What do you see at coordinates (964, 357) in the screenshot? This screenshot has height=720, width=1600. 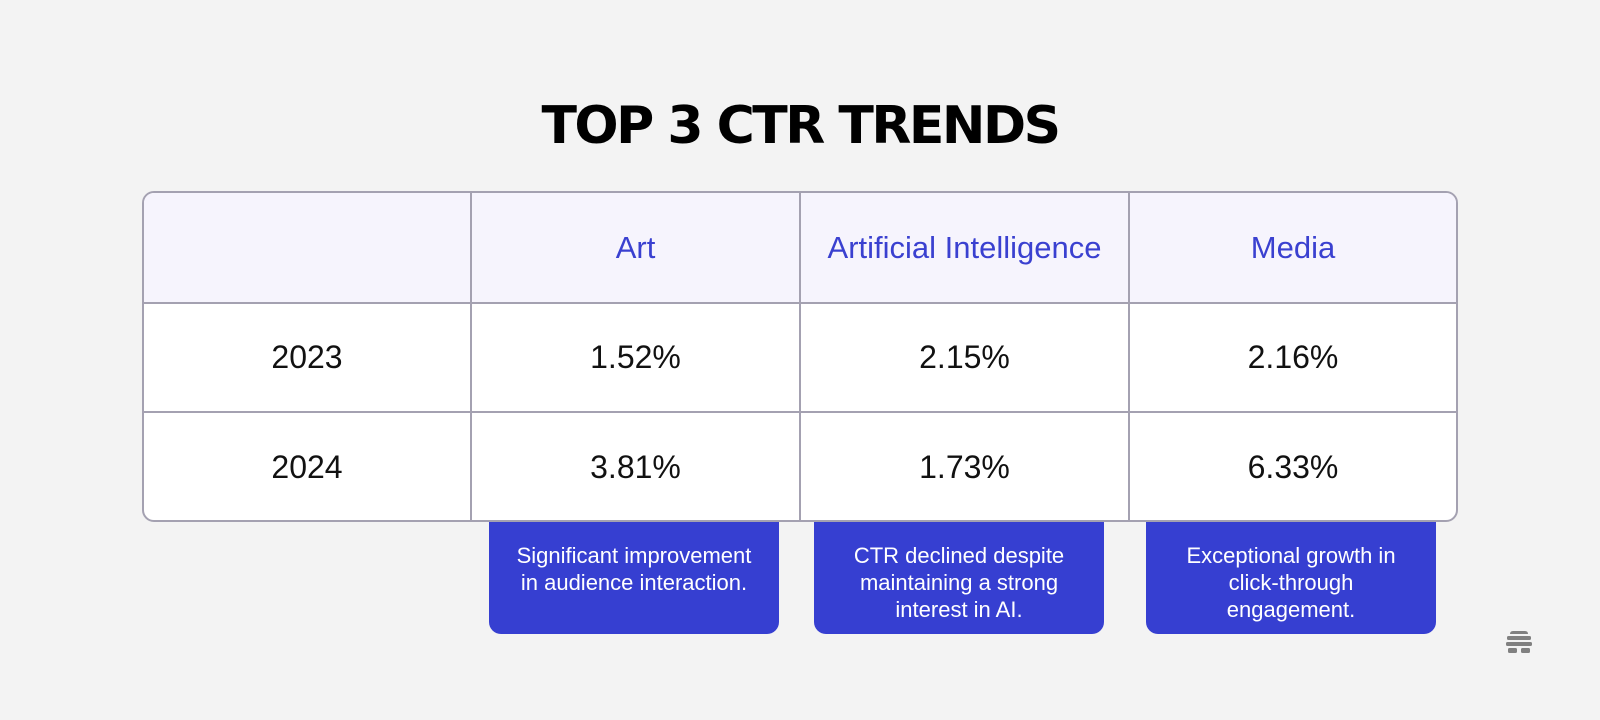 I see `cell-2023-ai: 2.15%` at bounding box center [964, 357].